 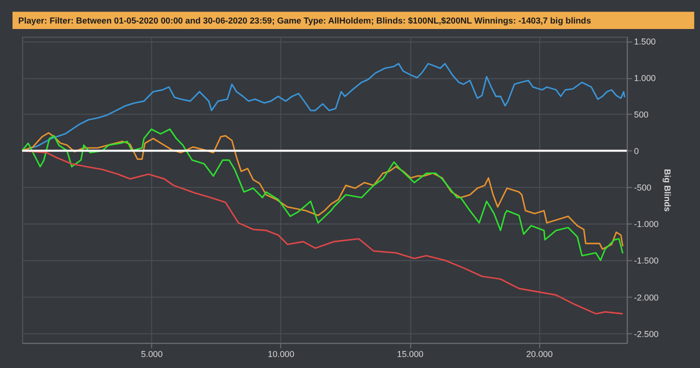 What do you see at coordinates (281, 353) in the screenshot?
I see `x-tick-label: 10.000` at bounding box center [281, 353].